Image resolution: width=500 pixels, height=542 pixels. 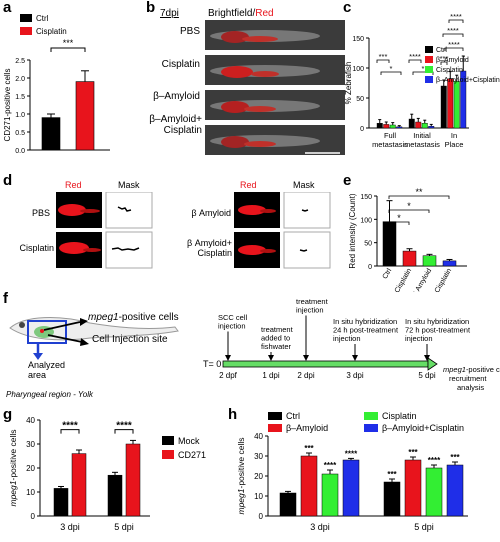 What do you see at coordinates (20, 133) in the screenshot?
I see `y-tick-label: 0.5` at bounding box center [20, 133].